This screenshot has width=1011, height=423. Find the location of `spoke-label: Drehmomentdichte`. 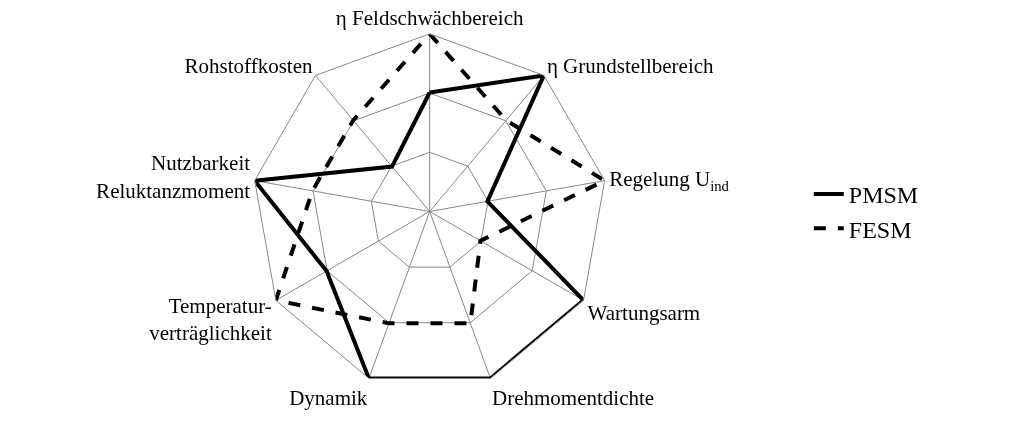

spoke-label: Drehmomentdichte is located at coordinates (573, 398).